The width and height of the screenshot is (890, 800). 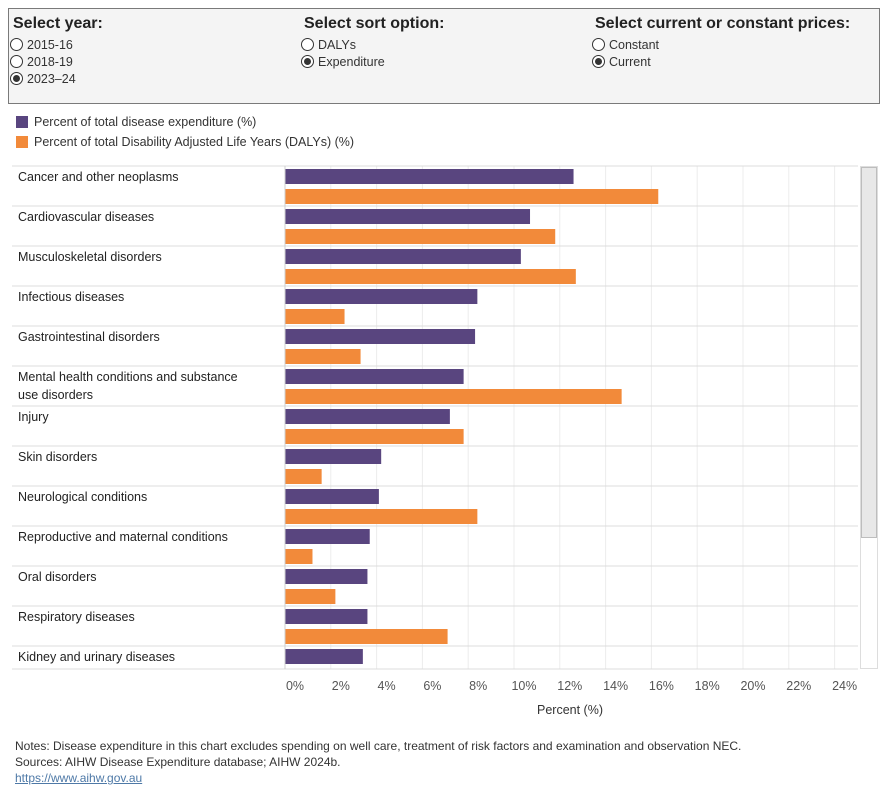 What do you see at coordinates (432, 686) in the screenshot?
I see `x-tick-label: 6%` at bounding box center [432, 686].